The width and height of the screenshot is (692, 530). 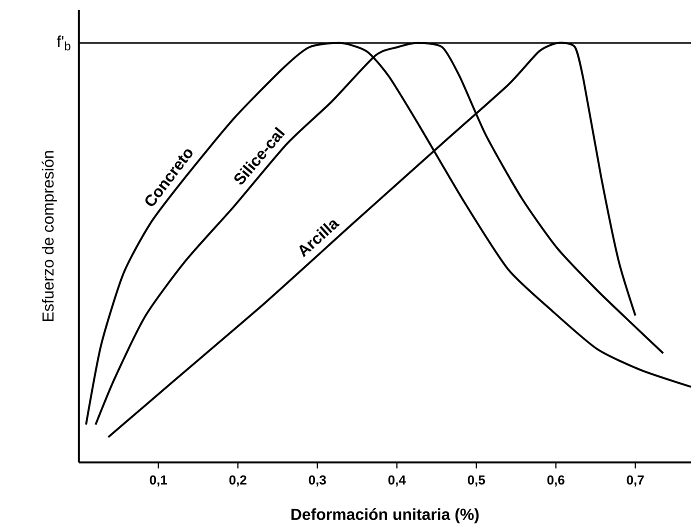 What do you see at coordinates (635, 481) in the screenshot?
I see `x-tick-label: 0,7` at bounding box center [635, 481].